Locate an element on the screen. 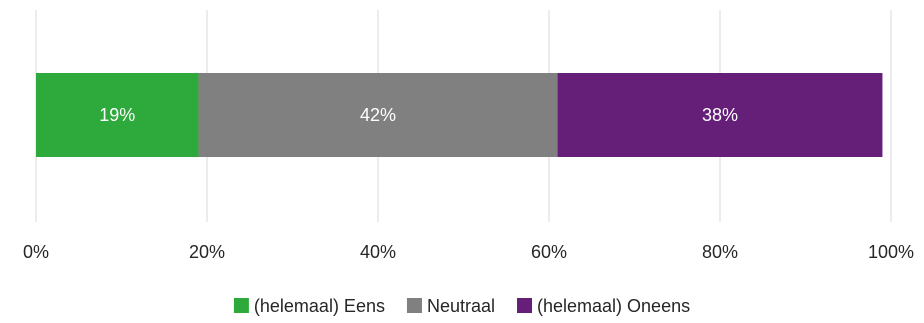 Image resolution: width=924 pixels, height=323 pixels. data-label-2: 38% is located at coordinates (720, 115).